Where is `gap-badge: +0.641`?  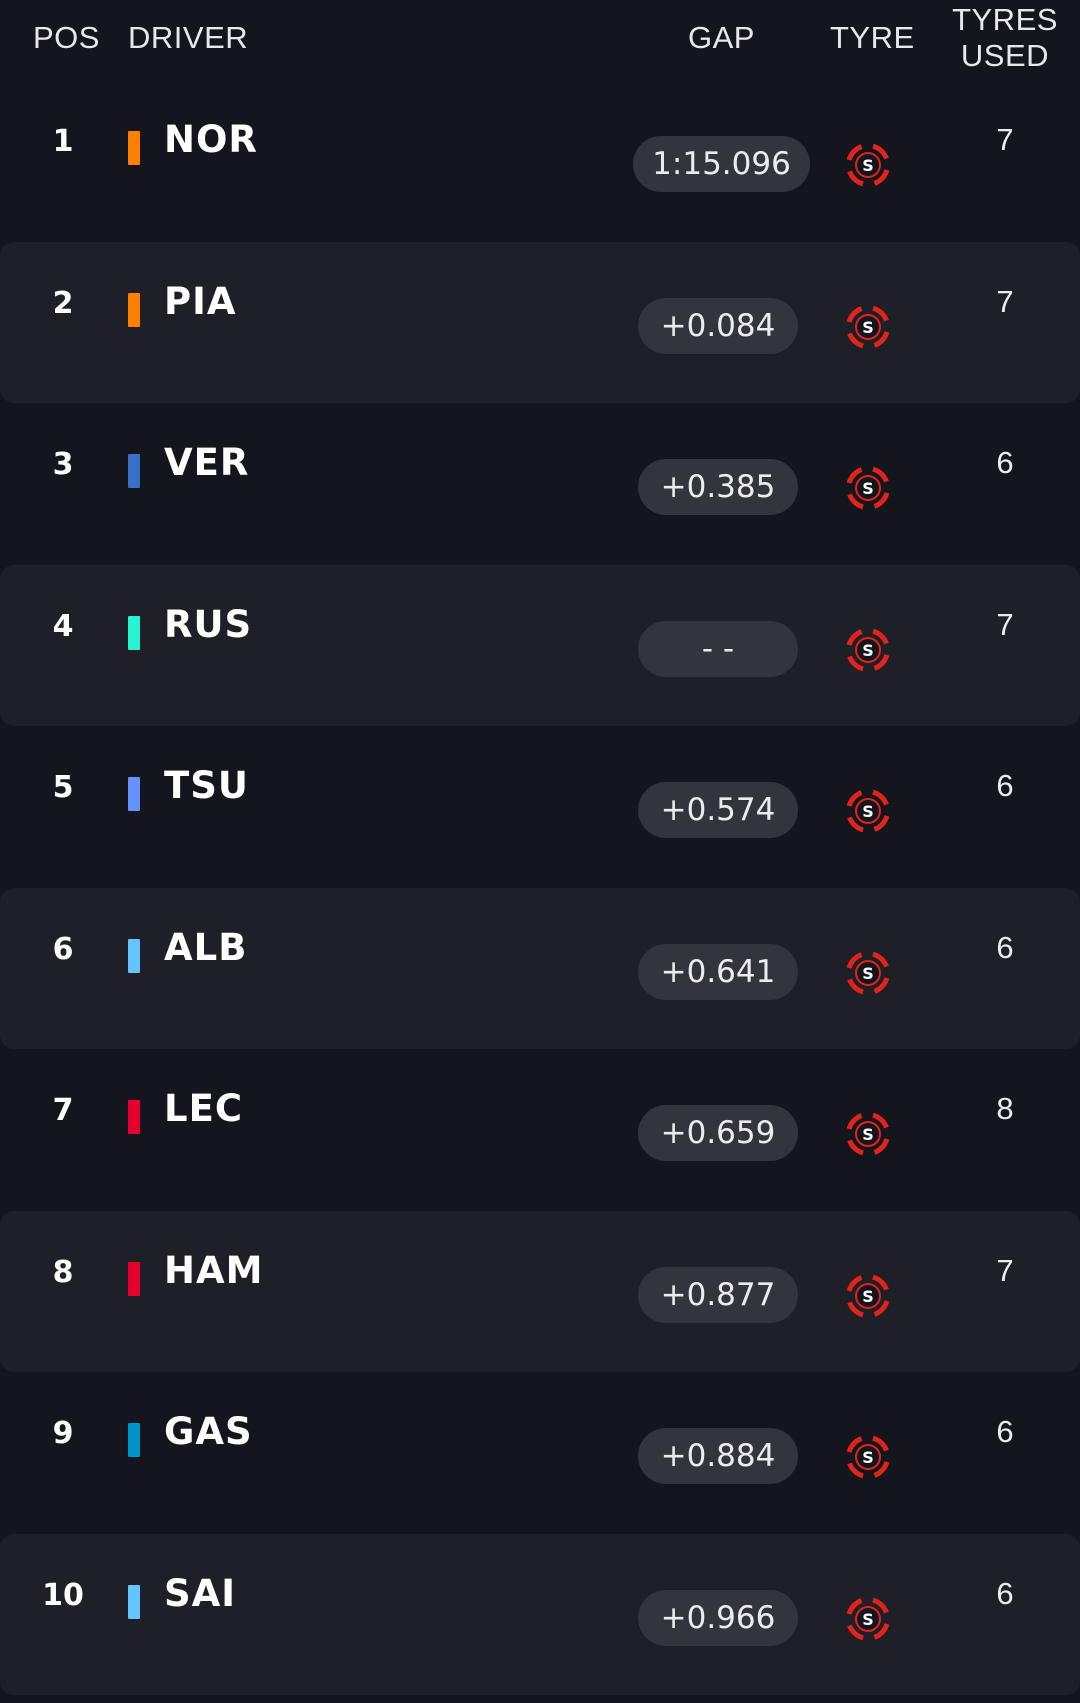 gap-badge: +0.641 is located at coordinates (718, 971).